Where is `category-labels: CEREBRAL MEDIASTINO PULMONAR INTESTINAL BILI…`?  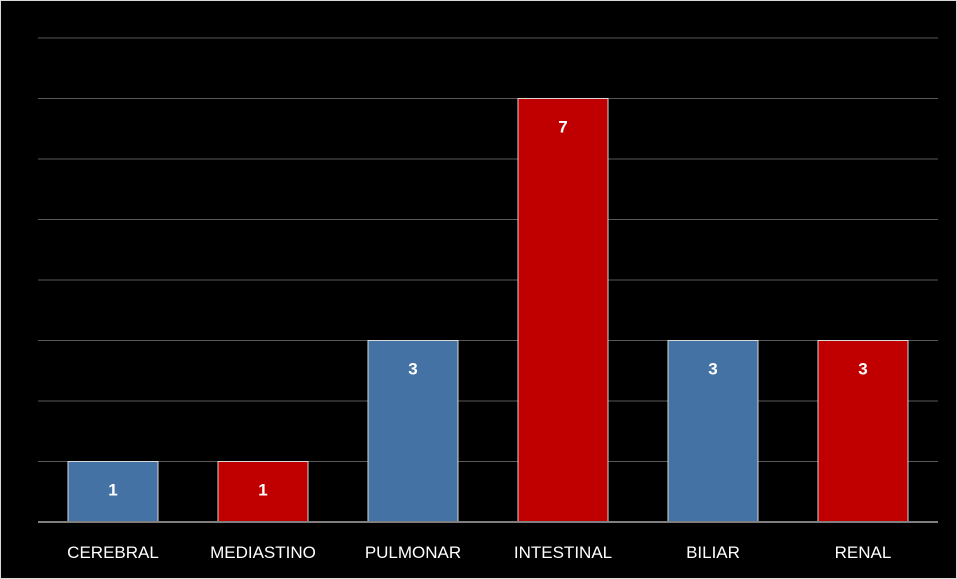 category-labels: CEREBRAL MEDIASTINO PULMONAR INTESTINAL BILI… is located at coordinates (479, 552).